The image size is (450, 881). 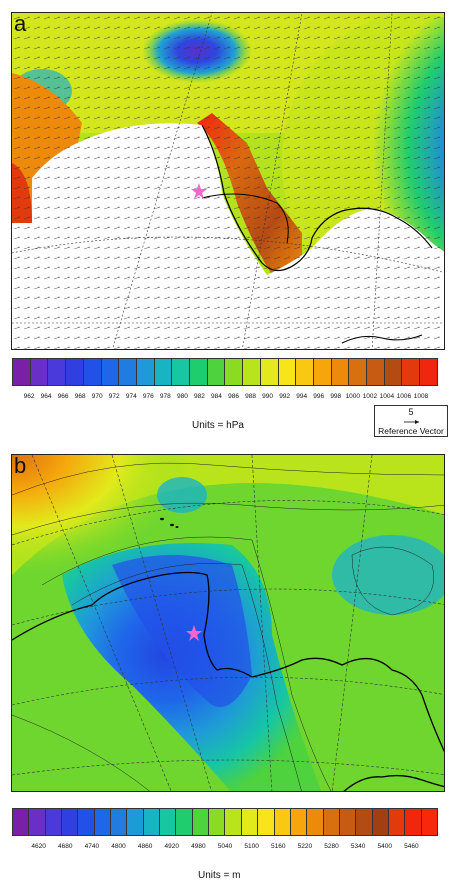 I want to click on colorbar-tick-label: 4920, so click(x=171, y=846).